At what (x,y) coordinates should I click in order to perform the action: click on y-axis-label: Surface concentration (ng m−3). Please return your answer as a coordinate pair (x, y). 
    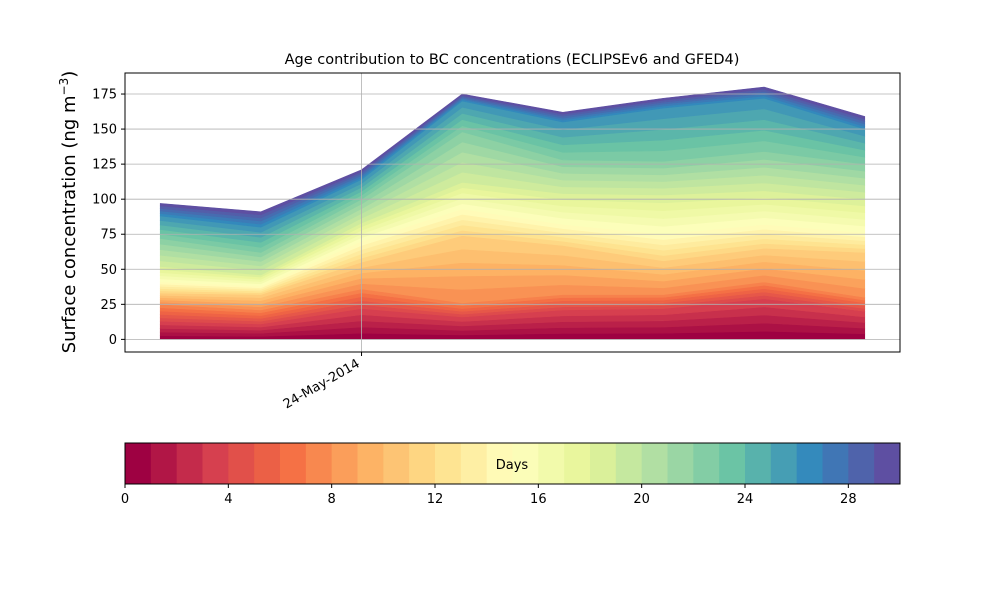
    Looking at the image, I should click on (68, 212).